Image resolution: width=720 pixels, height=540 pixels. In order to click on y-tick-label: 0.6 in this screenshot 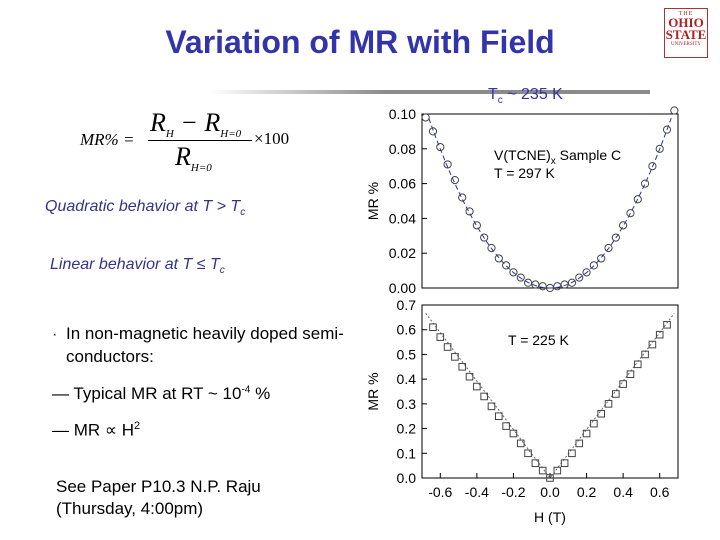, I will do `click(407, 330)`.